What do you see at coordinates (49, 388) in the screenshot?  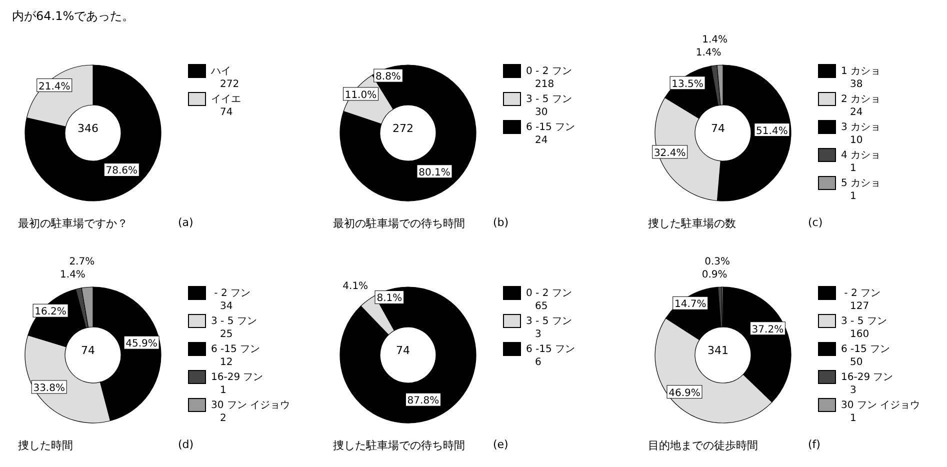 I see `data-label: 33.8%` at bounding box center [49, 388].